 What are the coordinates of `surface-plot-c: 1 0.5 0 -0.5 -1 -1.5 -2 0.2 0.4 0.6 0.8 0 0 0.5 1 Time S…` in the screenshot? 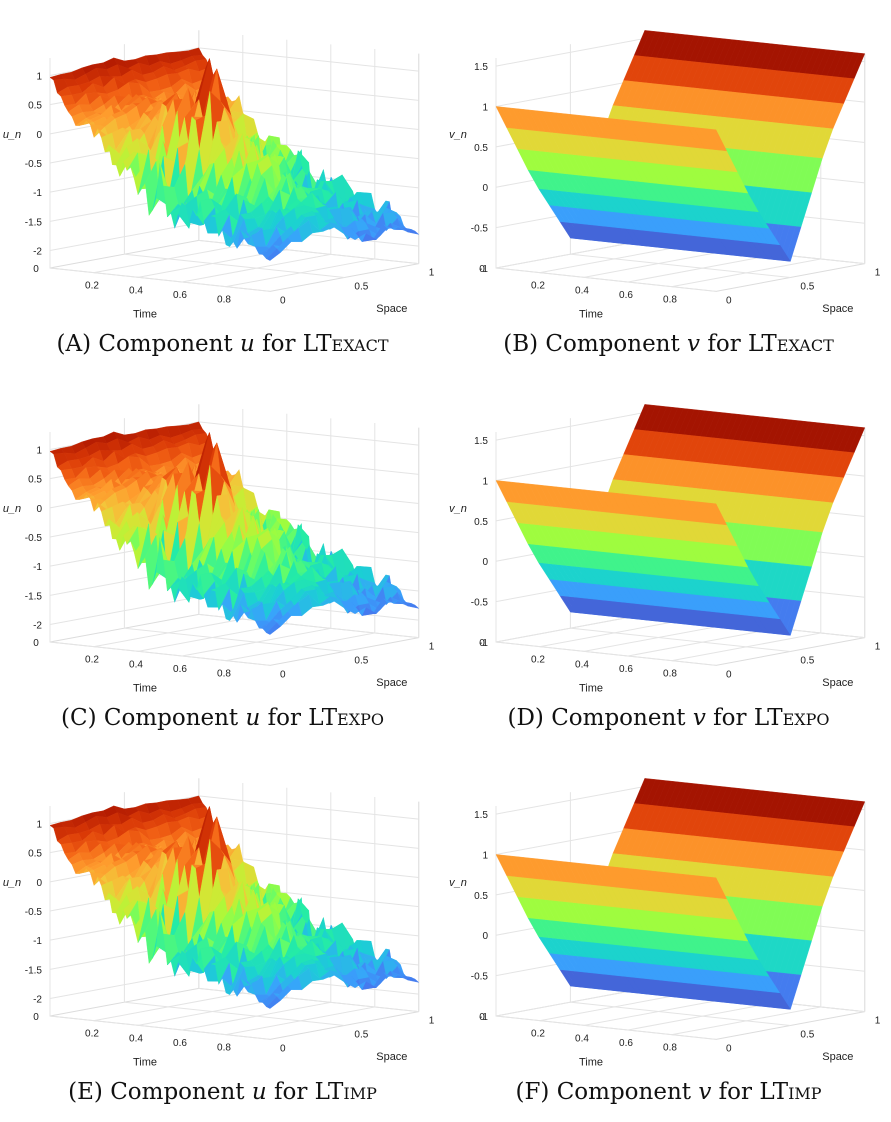 It's located at (219, 549).